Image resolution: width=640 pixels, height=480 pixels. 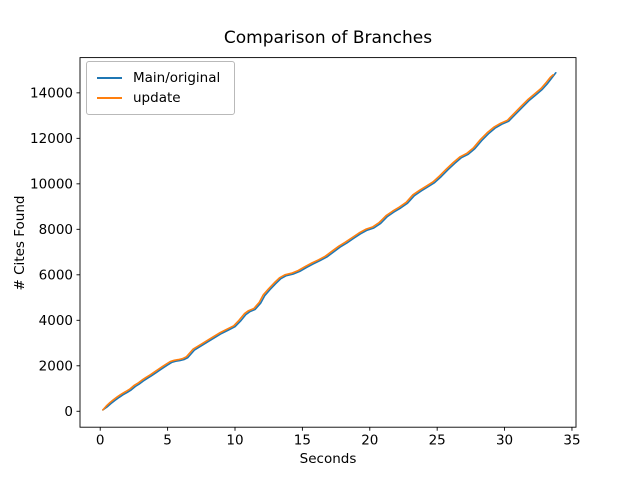 What do you see at coordinates (369, 441) in the screenshot?
I see `x-tick-label: 20` at bounding box center [369, 441].